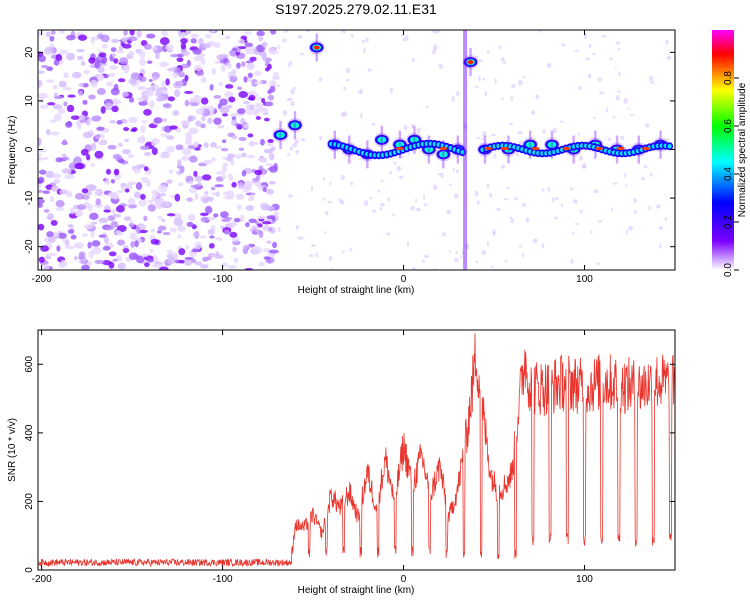  Describe the element at coordinates (728, 222) in the screenshot. I see `colorbar-tick-label: 0.2` at that location.